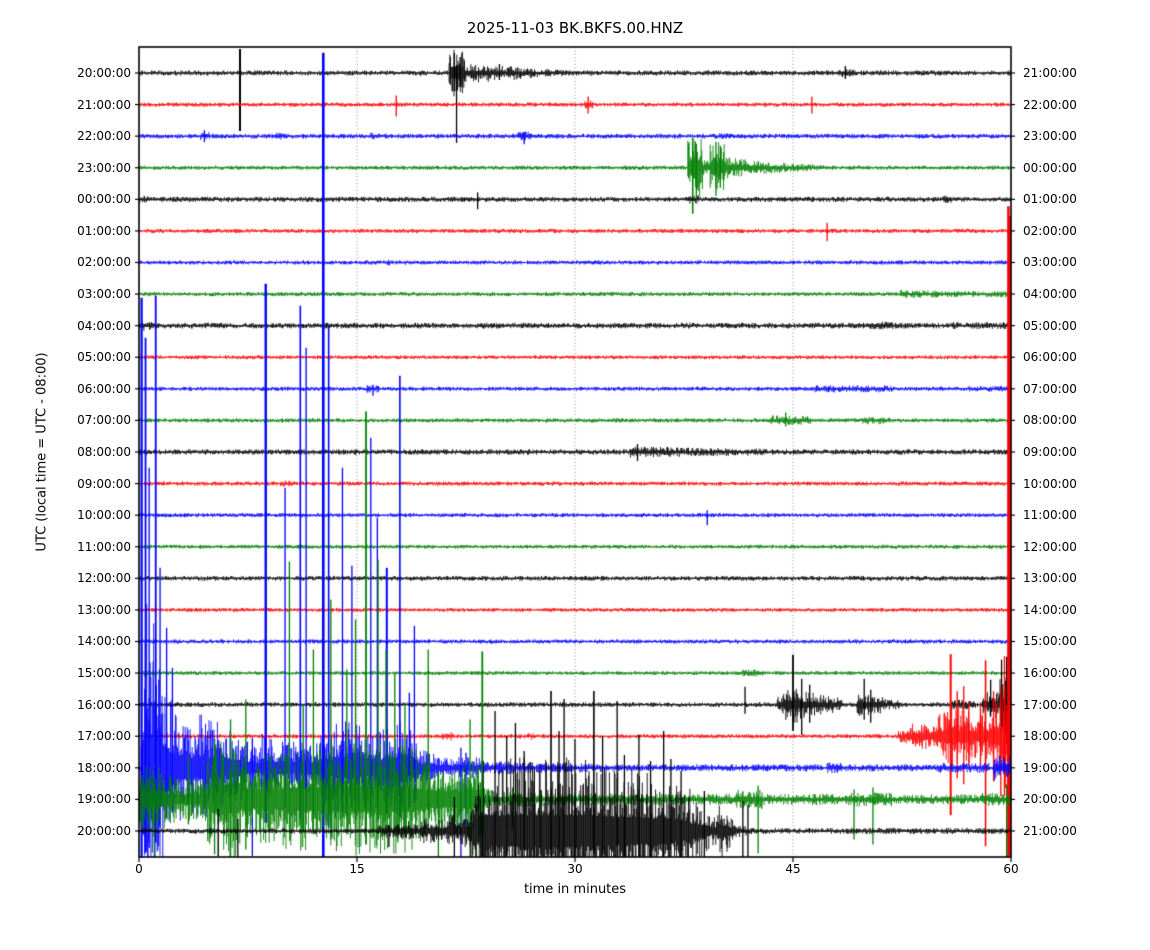  What do you see at coordinates (1050, 546) in the screenshot?
I see `right-tick-label: 12:00:00` at bounding box center [1050, 546].